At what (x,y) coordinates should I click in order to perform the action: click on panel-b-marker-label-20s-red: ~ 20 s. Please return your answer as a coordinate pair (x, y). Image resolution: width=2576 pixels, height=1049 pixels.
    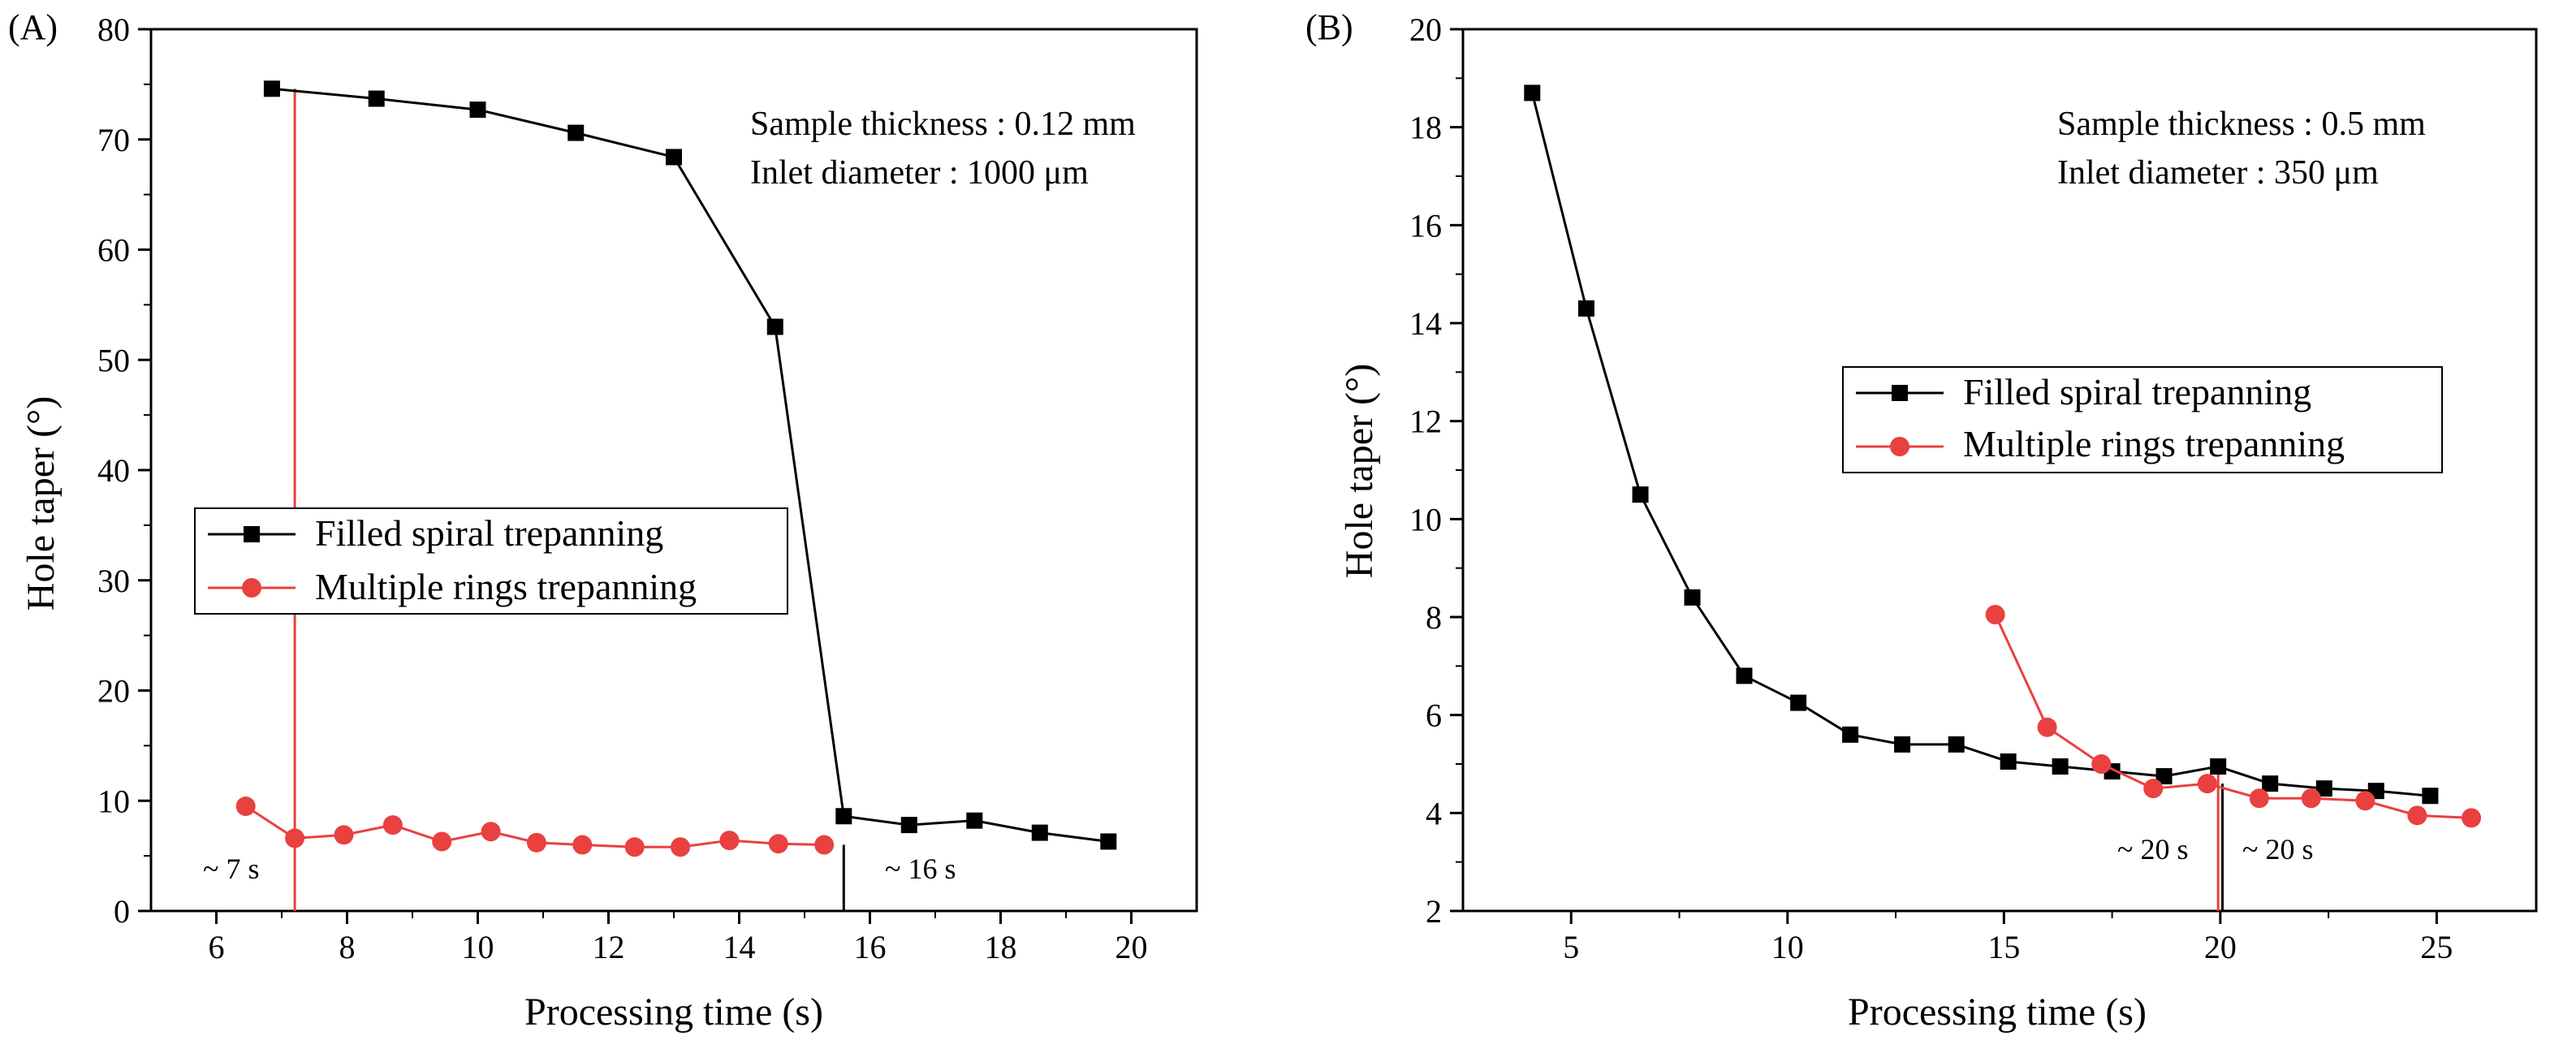
    Looking at the image, I should click on (2153, 850).